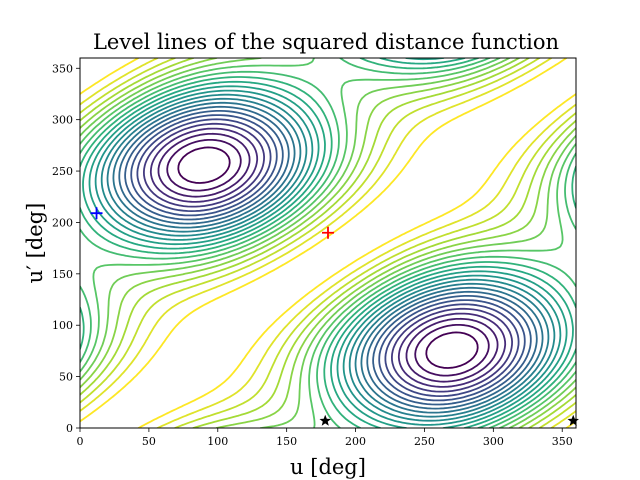  What do you see at coordinates (562, 441) in the screenshot?
I see `x-tick-label: 350` at bounding box center [562, 441].